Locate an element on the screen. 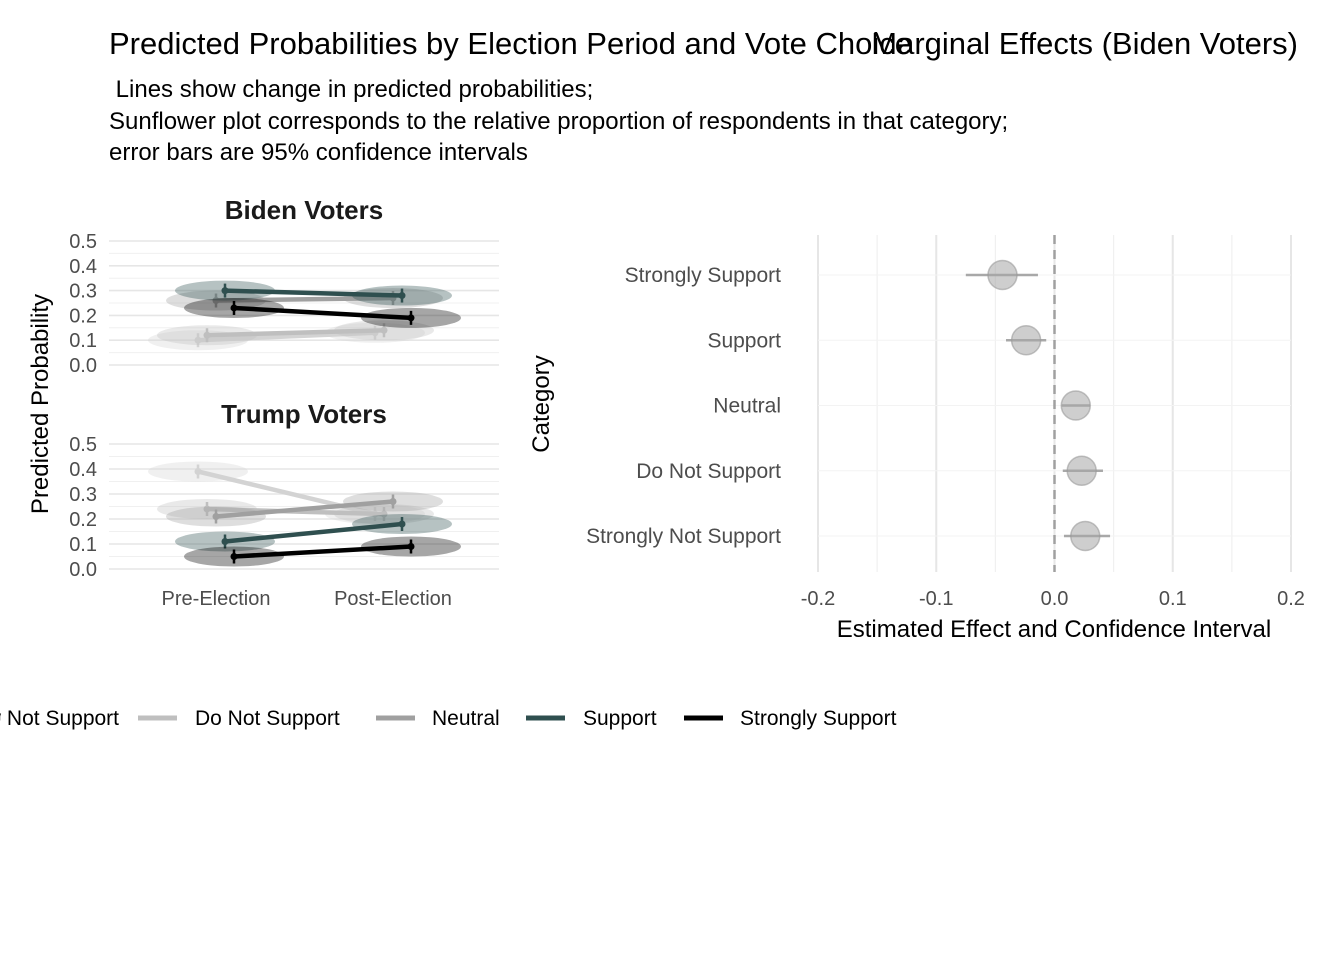 This screenshot has width=1344, height=960. trump-voters-panel: 0.0 0.1 0.2 0.3 0.4 0.5 is located at coordinates (284, 507).